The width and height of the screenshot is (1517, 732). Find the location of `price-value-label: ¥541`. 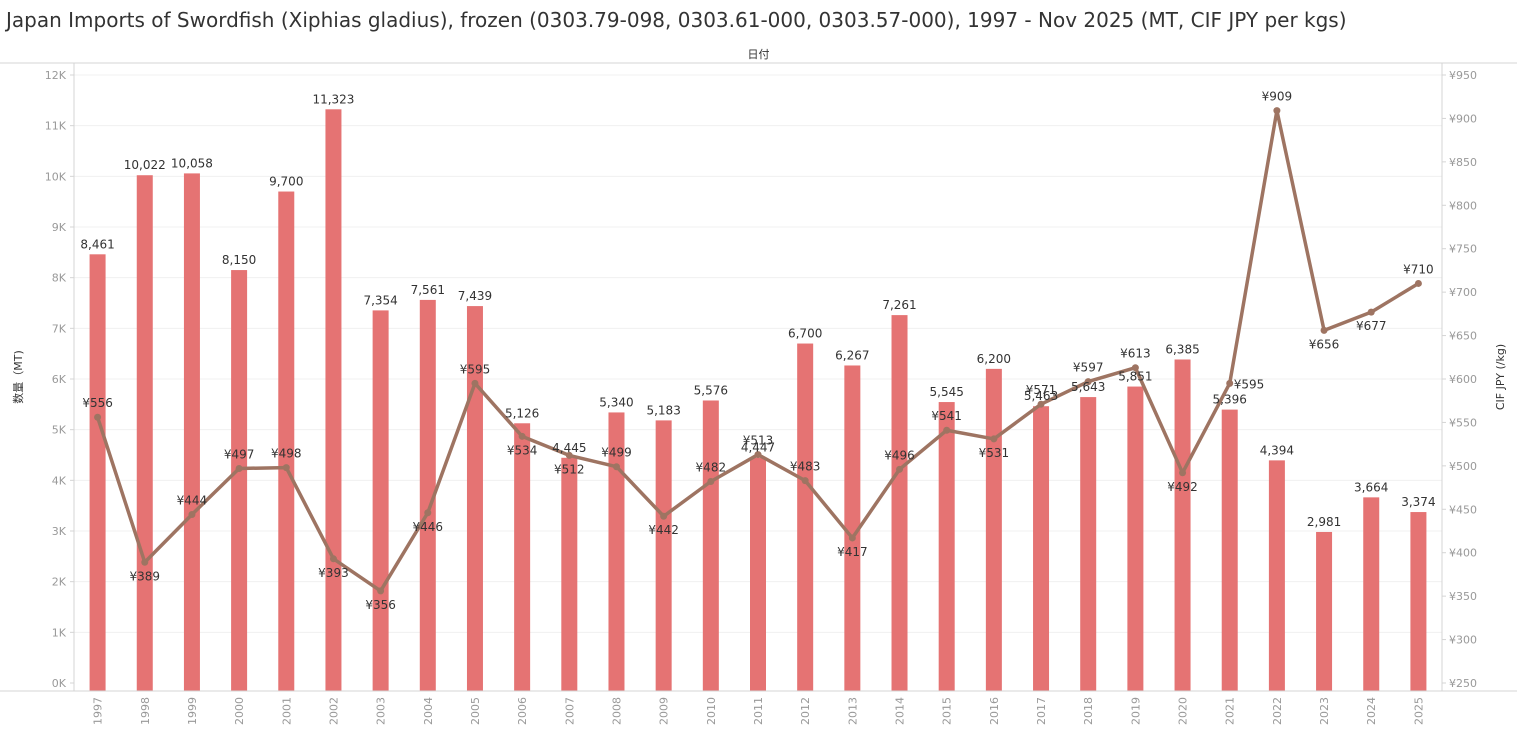

price-value-label: ¥541 is located at coordinates (946, 416).